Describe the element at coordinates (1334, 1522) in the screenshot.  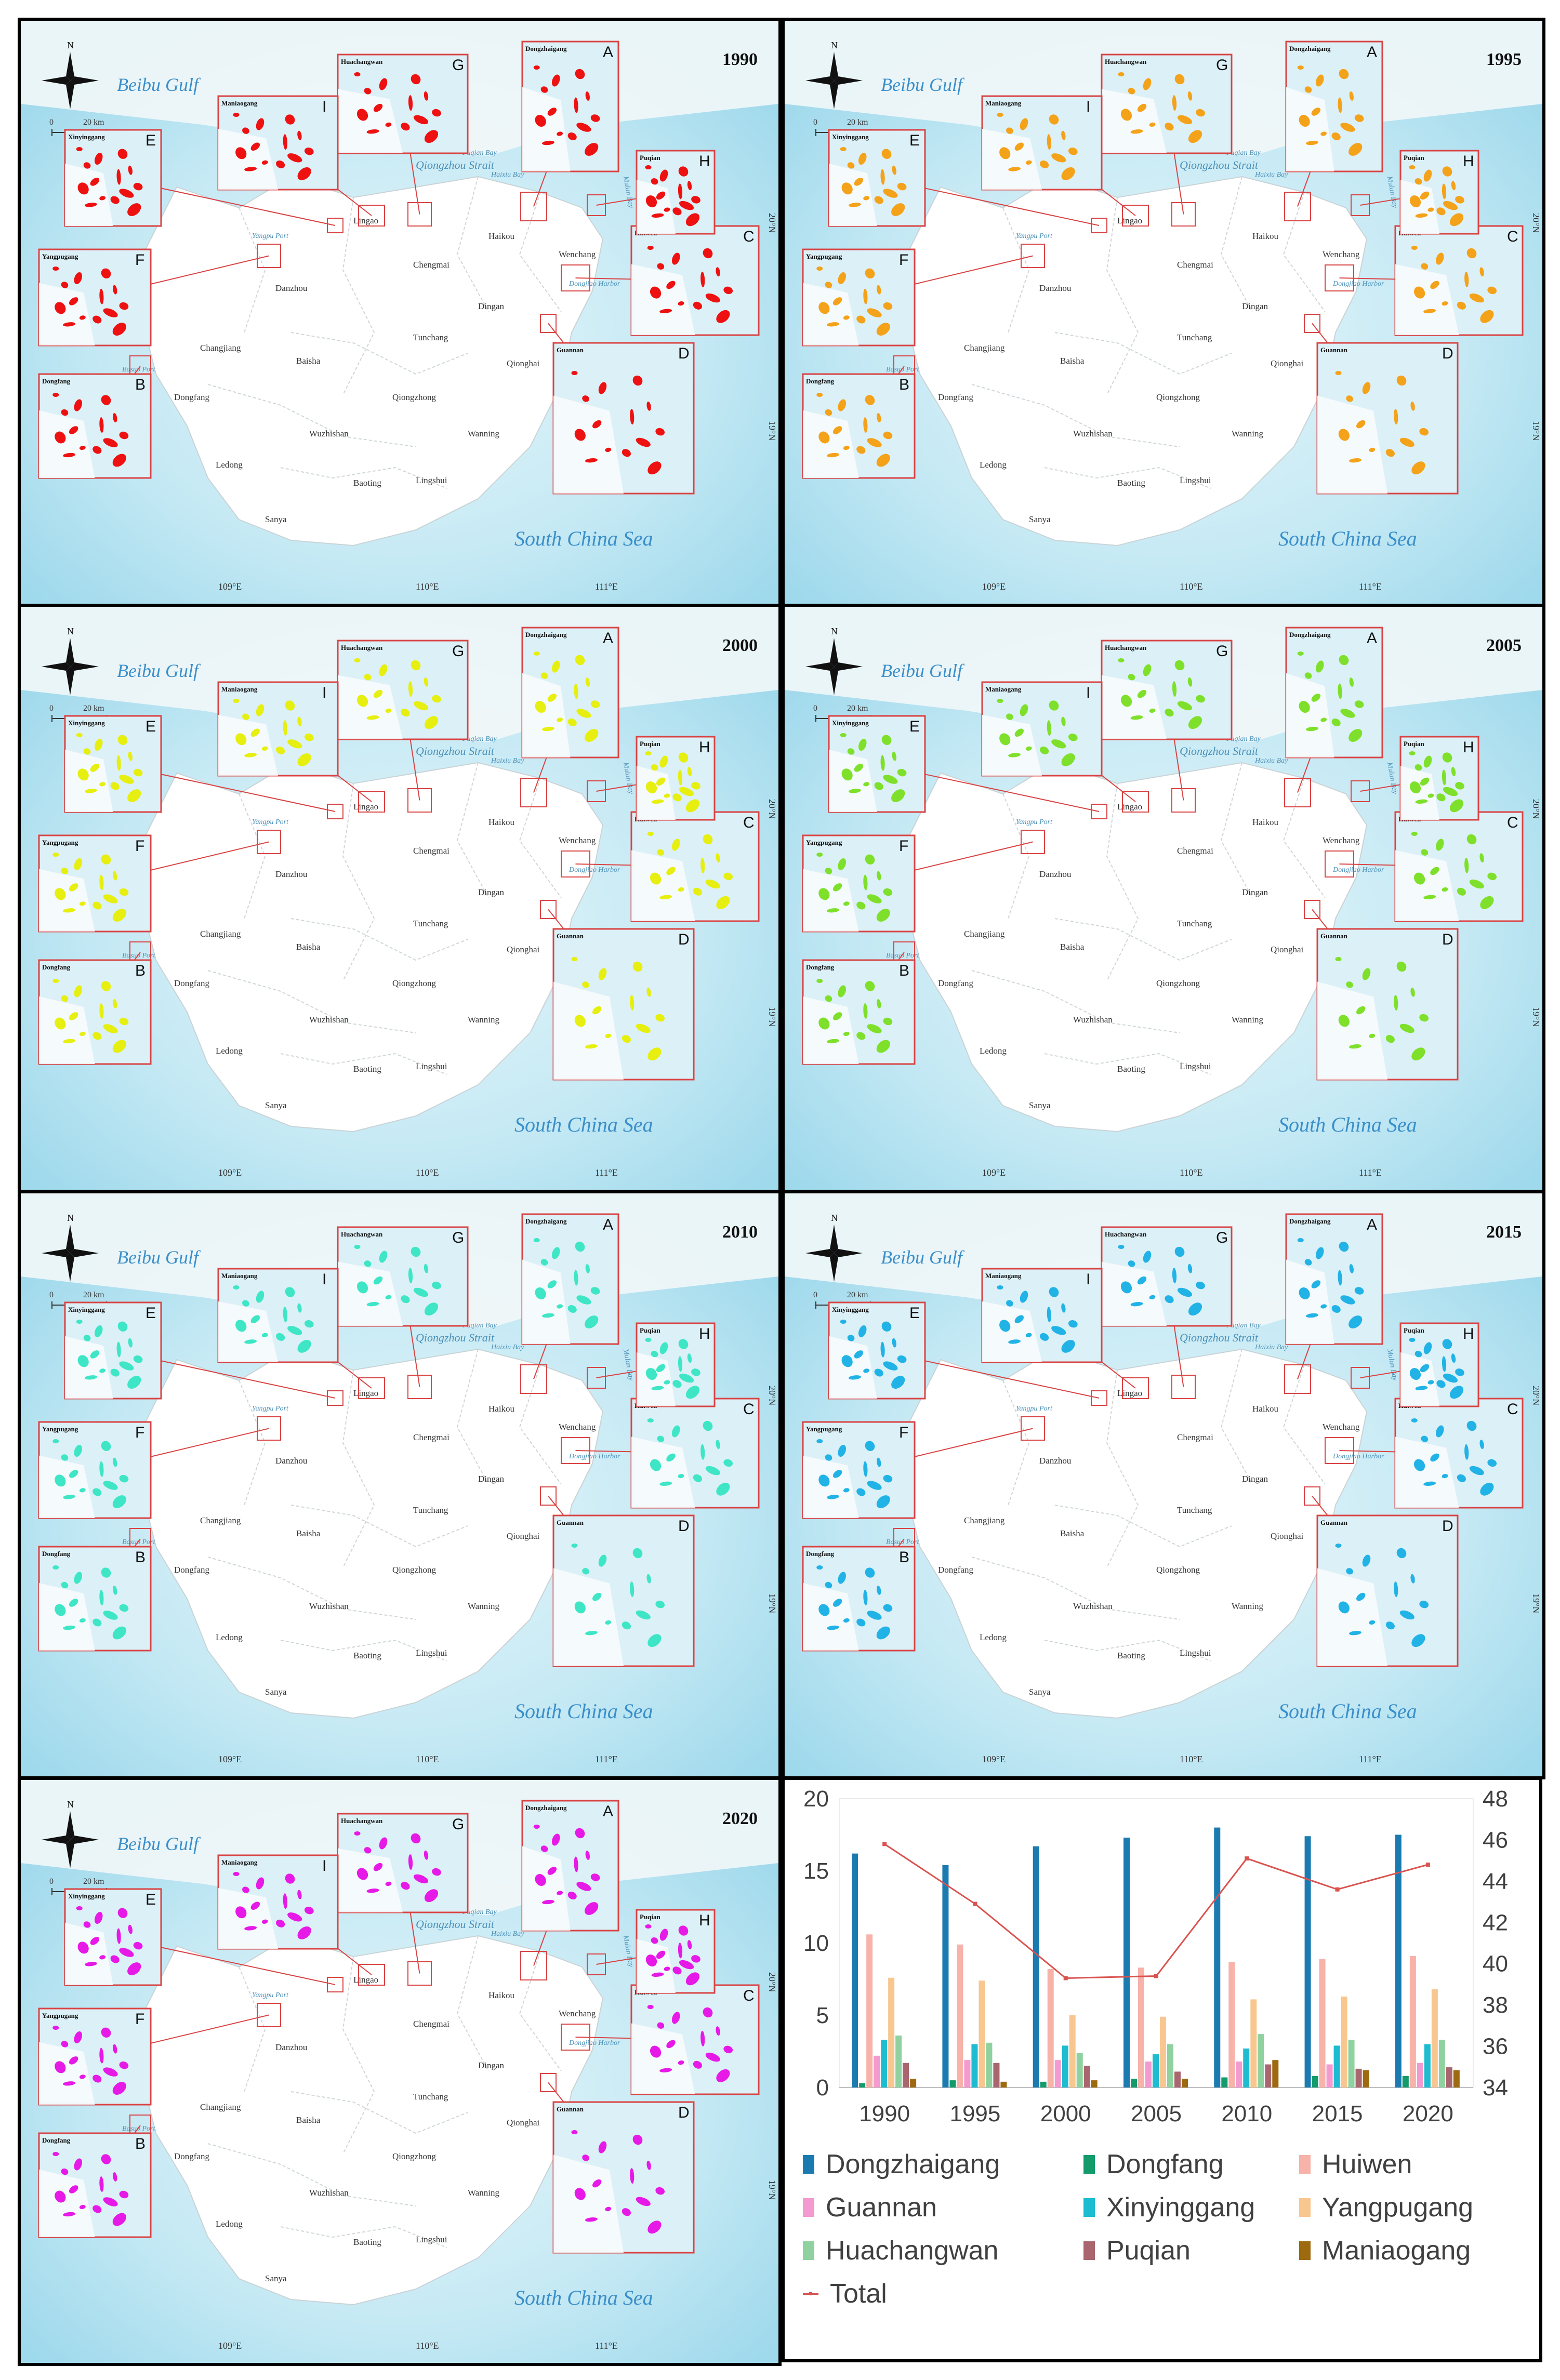
I see `inset-name: Guannan` at that location.